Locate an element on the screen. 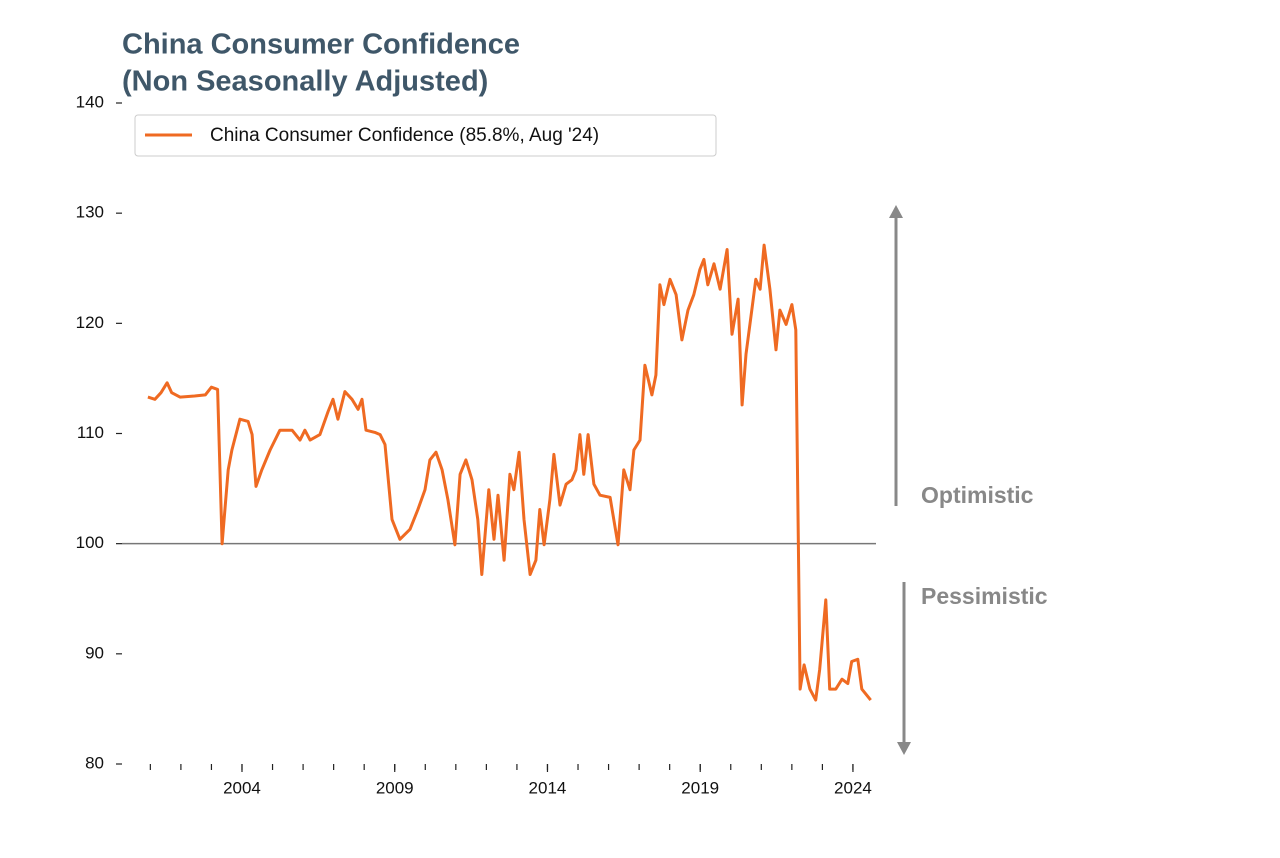 Image resolution: width=1280 pixels, height=858 pixels. x-tick-label: 2024 is located at coordinates (853, 787).